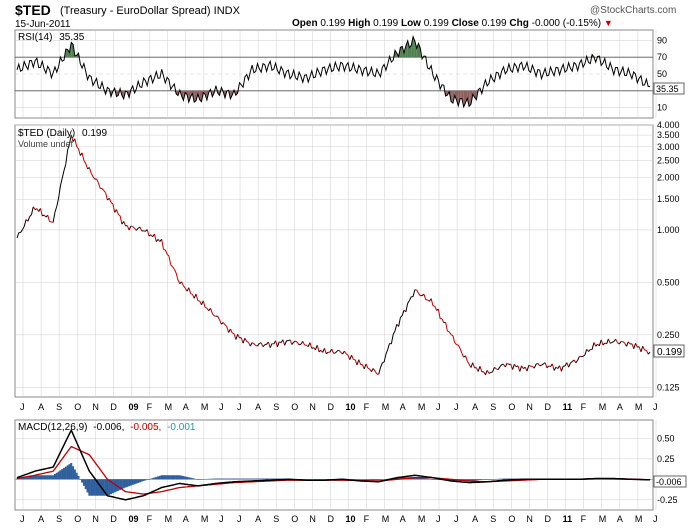 The width and height of the screenshot is (700, 530). What do you see at coordinates (466, 96) in the screenshot?
I see `rsi-oversold-fill` at bounding box center [466, 96].